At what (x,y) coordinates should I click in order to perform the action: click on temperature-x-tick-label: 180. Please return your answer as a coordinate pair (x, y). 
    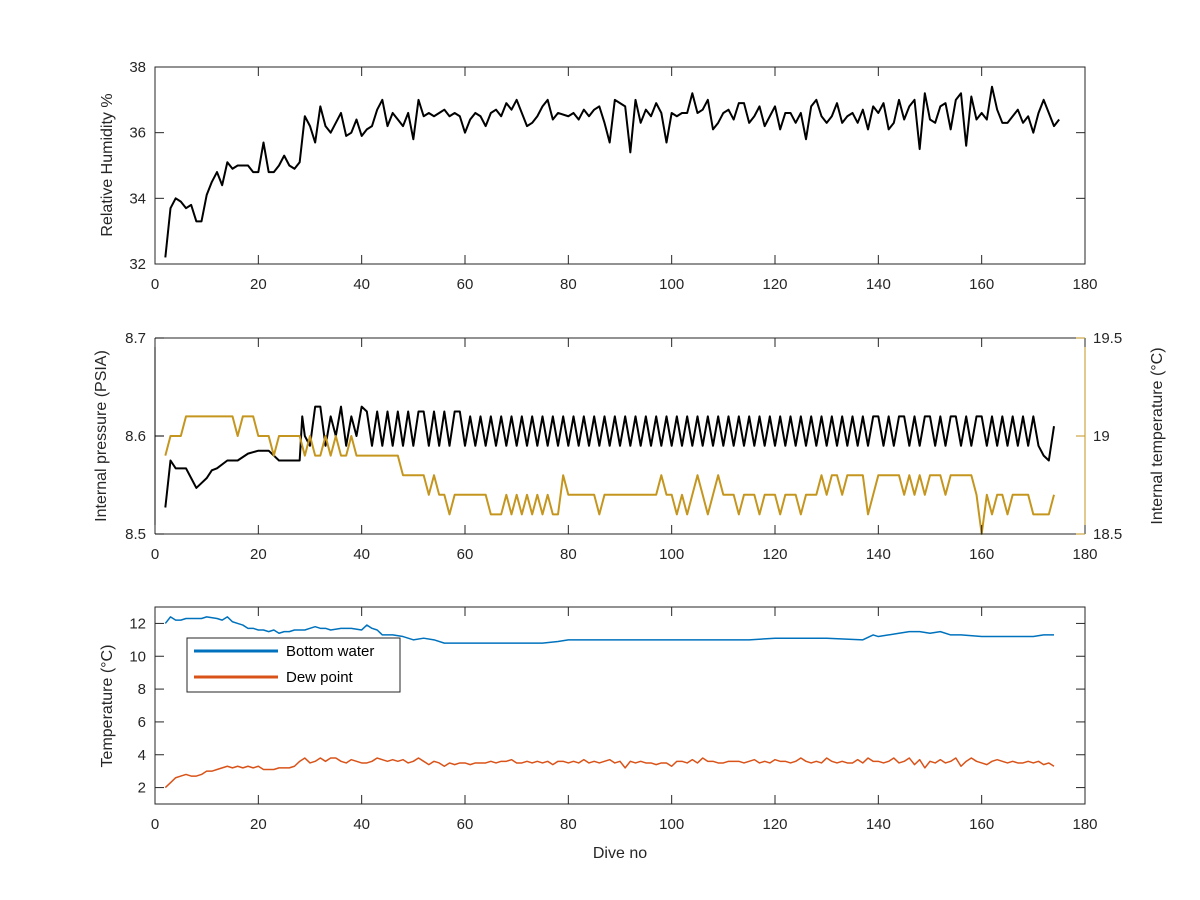
    Looking at the image, I should click on (1084, 824).